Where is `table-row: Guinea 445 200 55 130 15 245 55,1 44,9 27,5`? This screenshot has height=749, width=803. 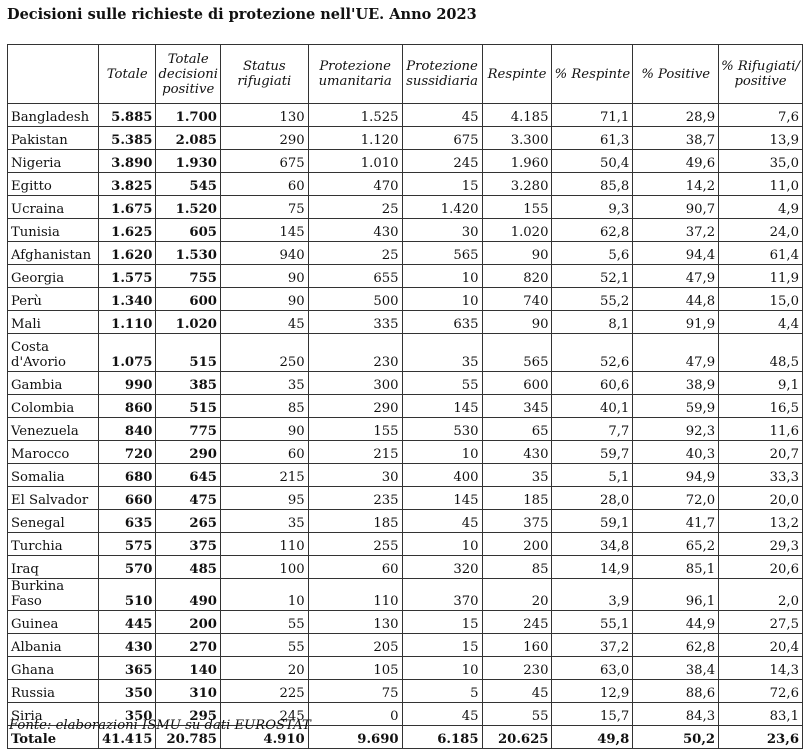
table-row: Guinea 445 200 55 130 15 245 55,1 44,9 27,5 is located at coordinates (405, 622).